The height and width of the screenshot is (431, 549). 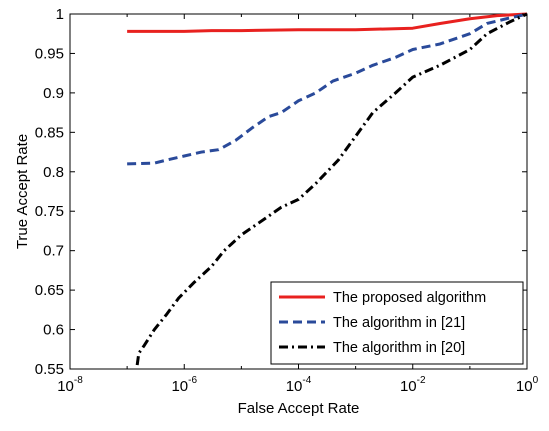 What do you see at coordinates (53, 93) in the screenshot?
I see `y-tick-label: 0.9` at bounding box center [53, 93].